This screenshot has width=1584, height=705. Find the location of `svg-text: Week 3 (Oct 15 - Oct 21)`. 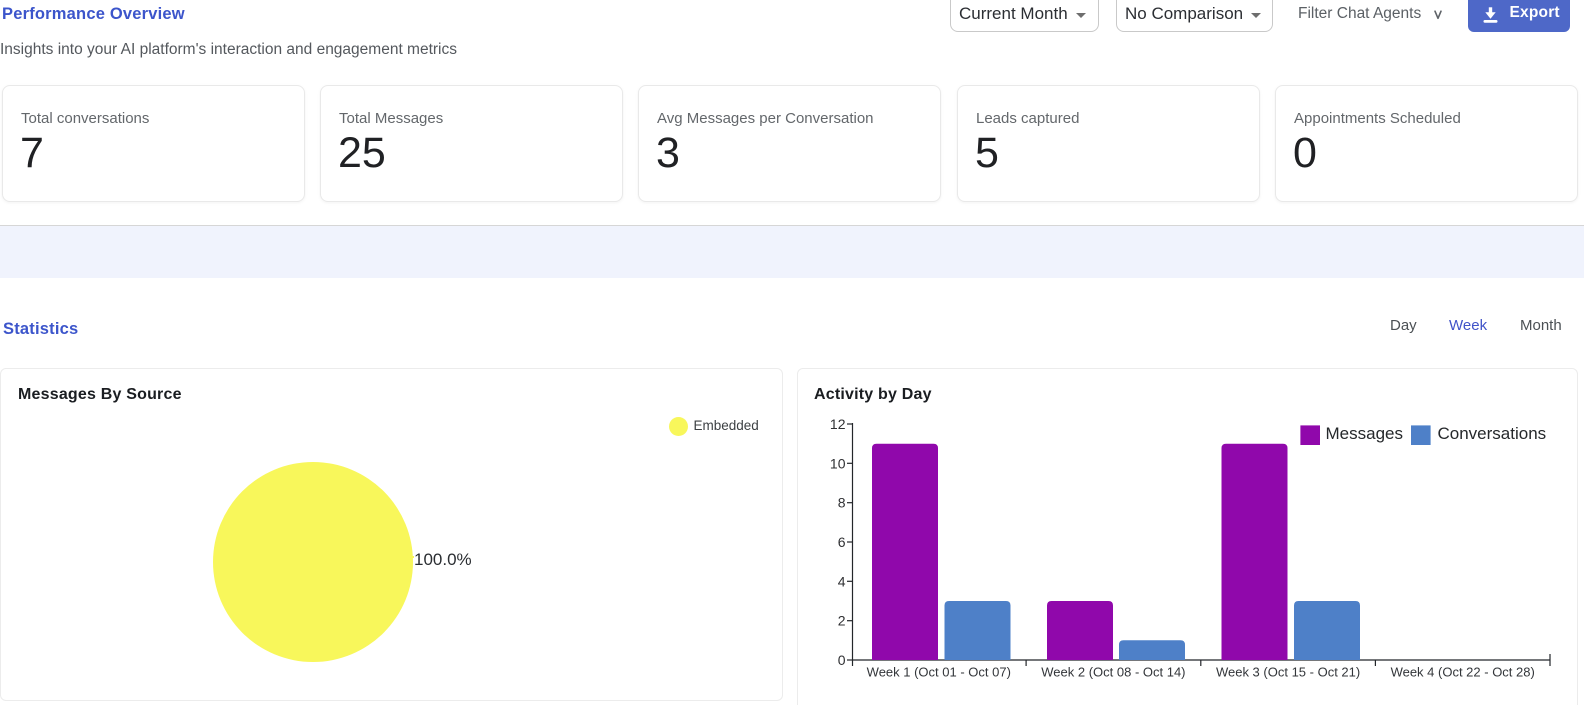

svg-text: Week 3 (Oct 15 - Oct 21) is located at coordinates (1288, 671).